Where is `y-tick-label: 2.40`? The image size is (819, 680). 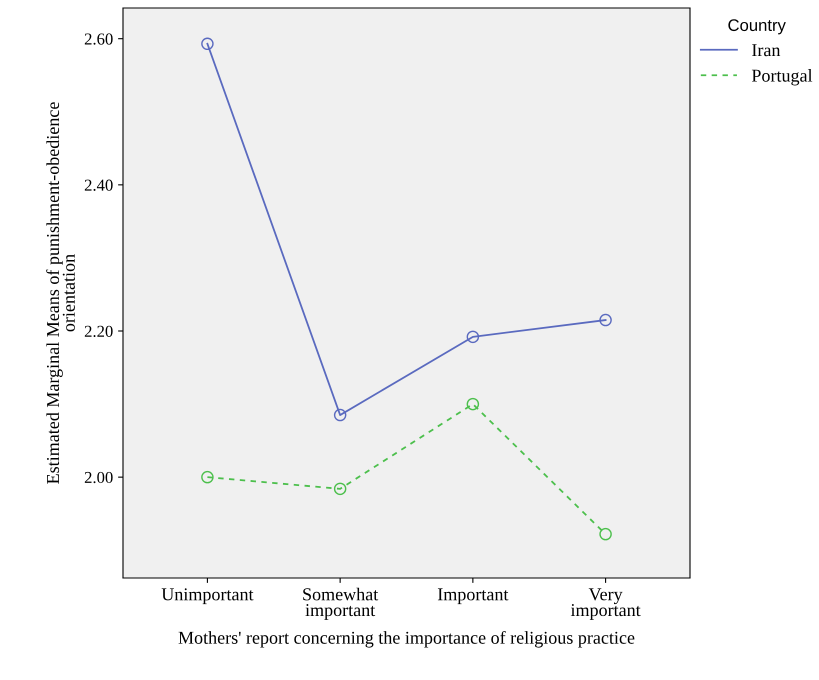 y-tick-label: 2.40 is located at coordinates (98, 185).